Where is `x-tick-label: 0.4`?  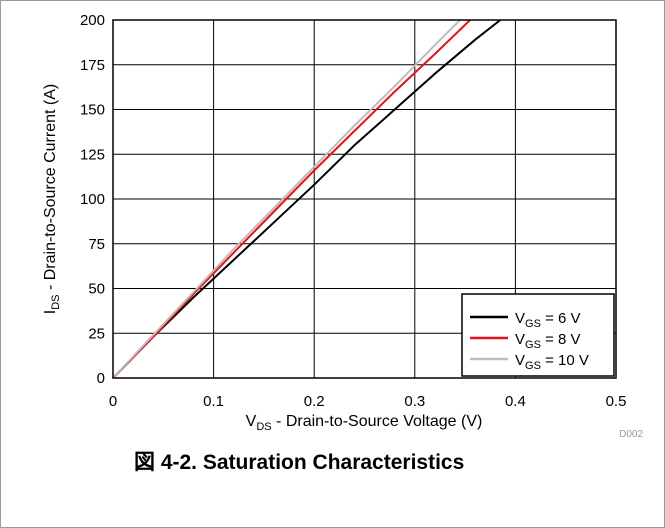 x-tick-label: 0.4 is located at coordinates (515, 401).